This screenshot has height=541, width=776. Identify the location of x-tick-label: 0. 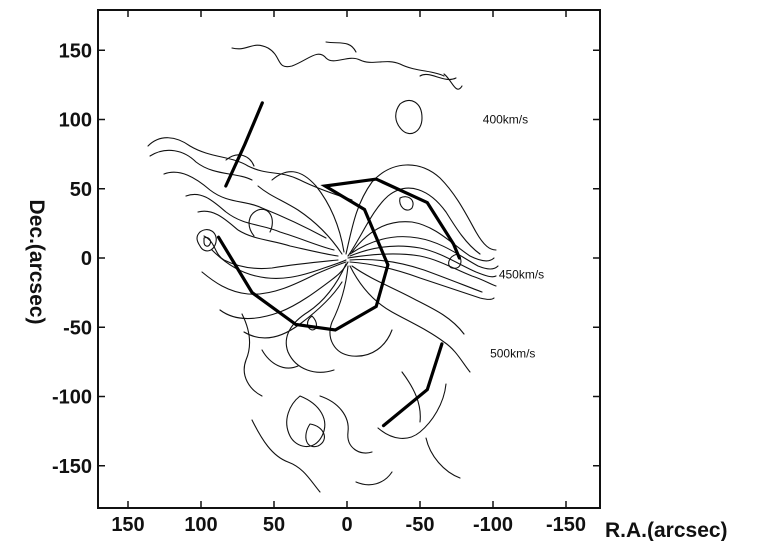
(346, 525).